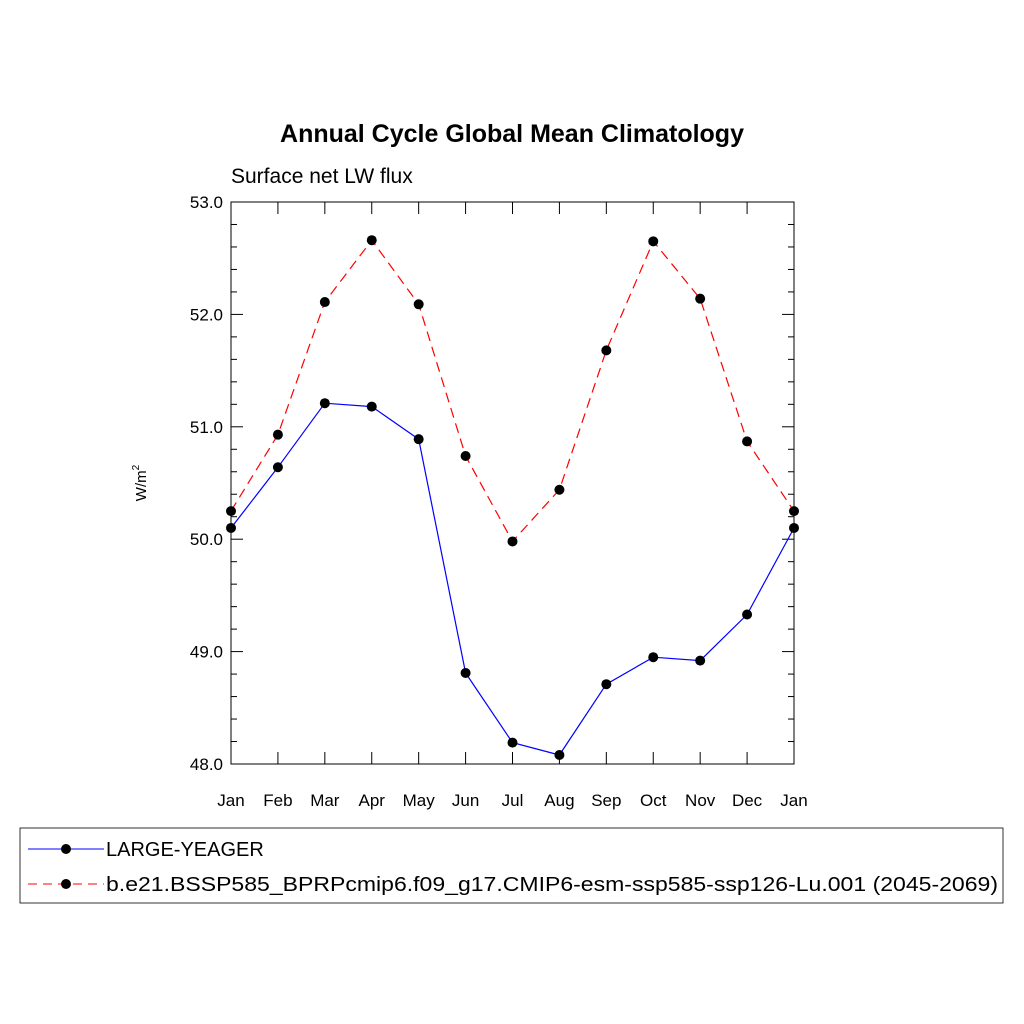 The image size is (1024, 1024). I want to click on x-tick-label: Feb, so click(277, 800).